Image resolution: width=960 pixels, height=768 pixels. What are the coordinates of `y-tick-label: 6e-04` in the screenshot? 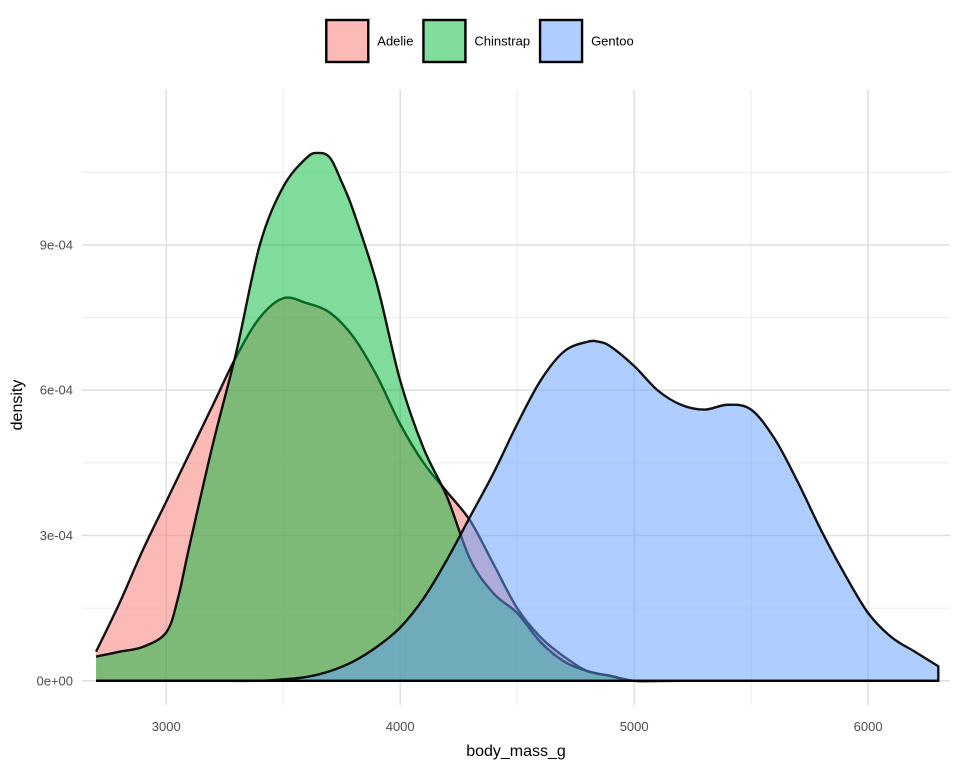 It's located at (56, 390).